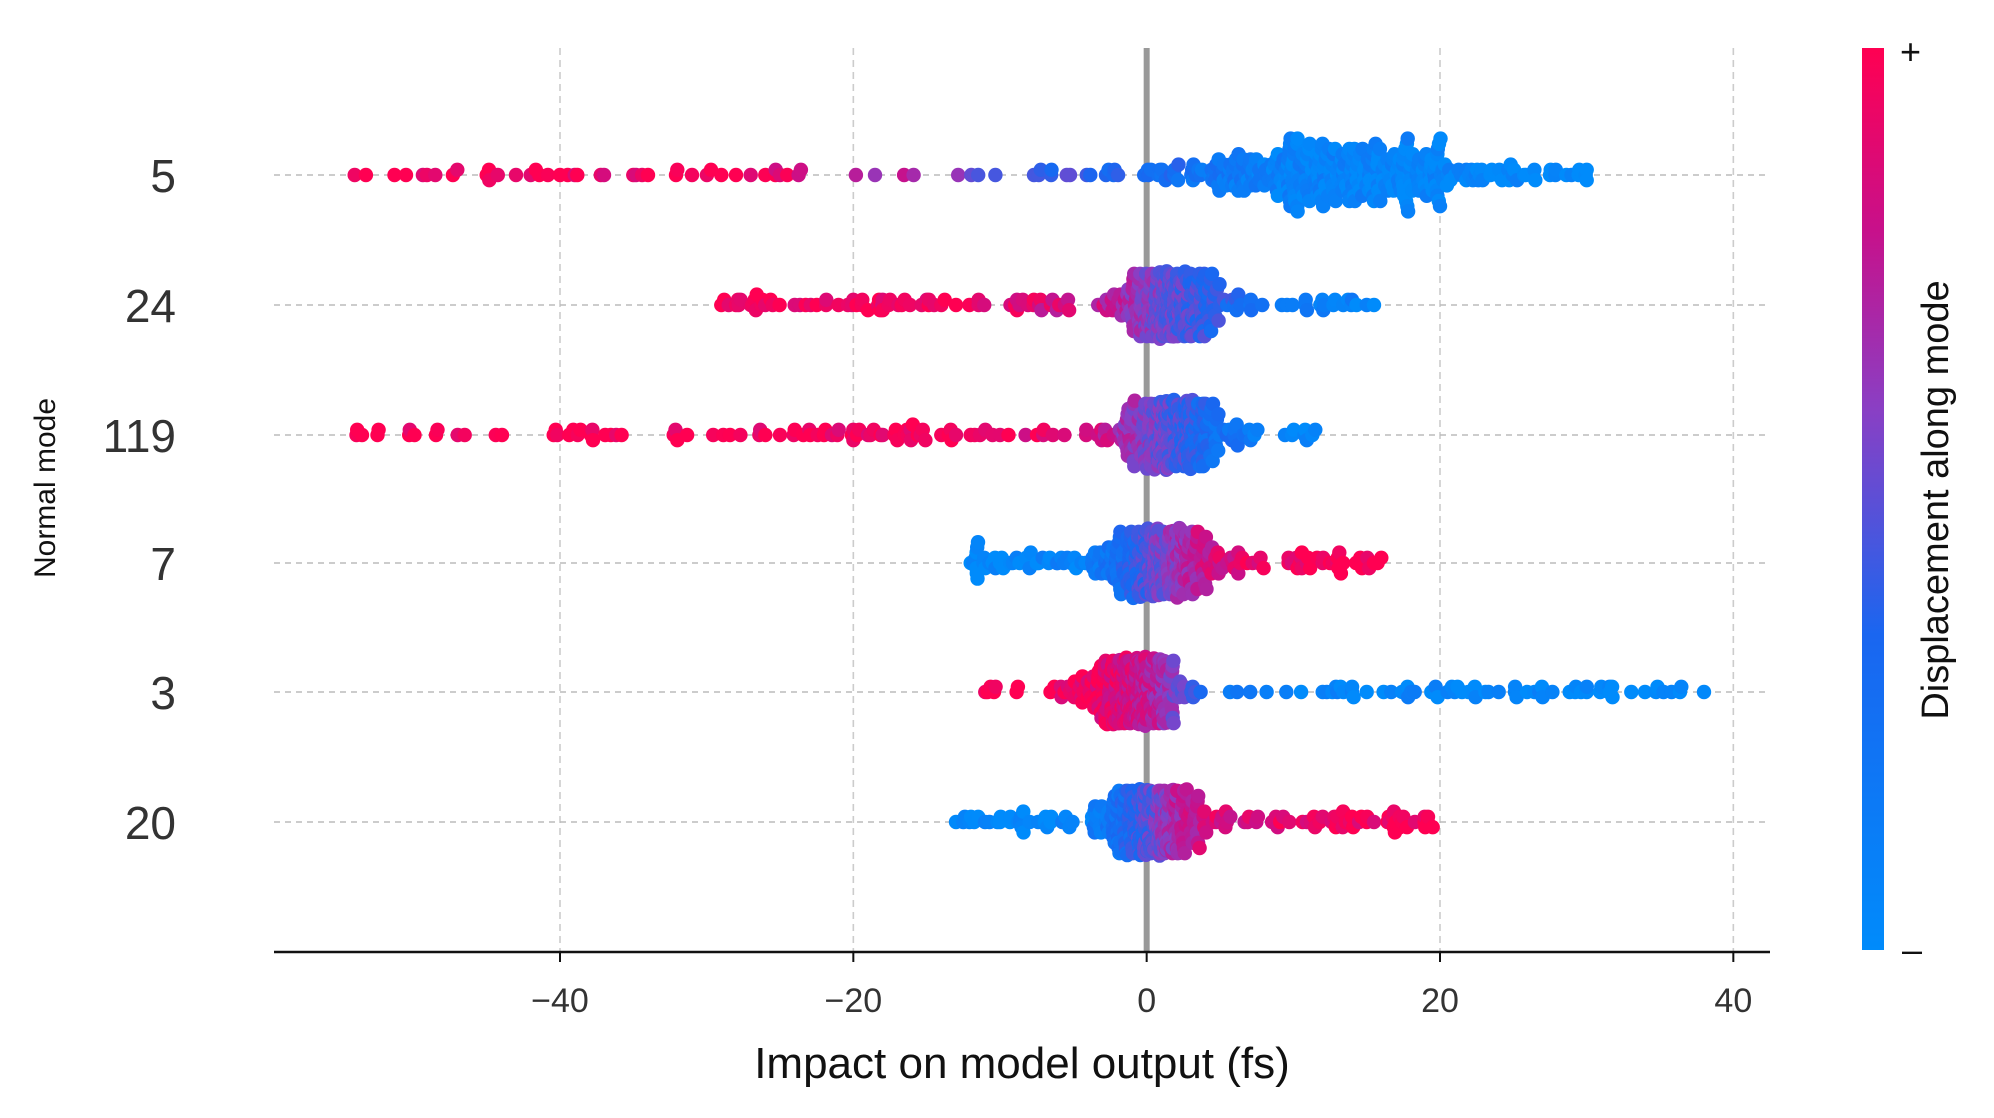  I want to click on colorbar-title: Displacement along mode, so click(1936, 499).